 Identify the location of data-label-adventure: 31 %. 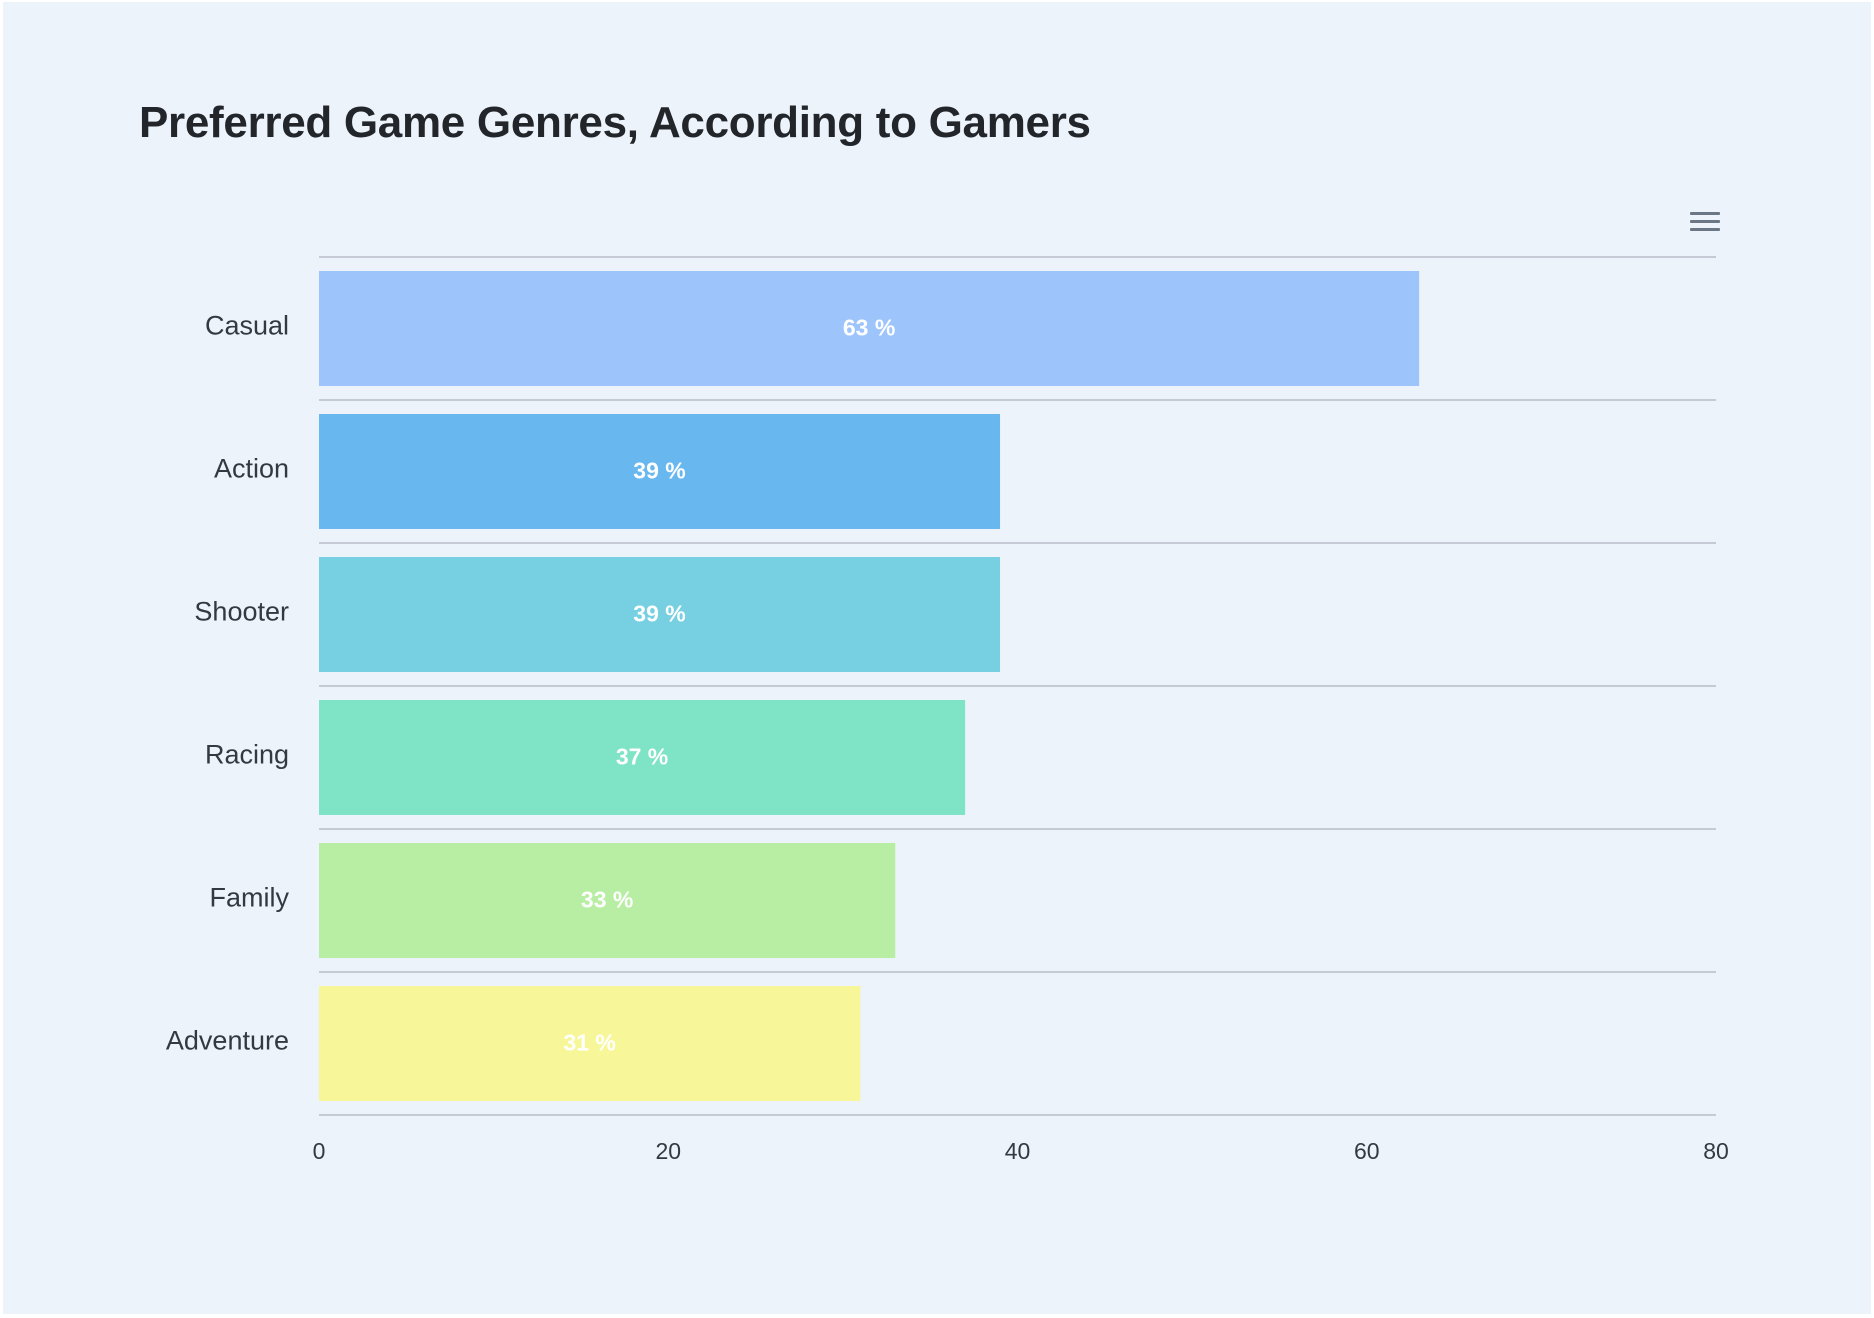
(589, 1043).